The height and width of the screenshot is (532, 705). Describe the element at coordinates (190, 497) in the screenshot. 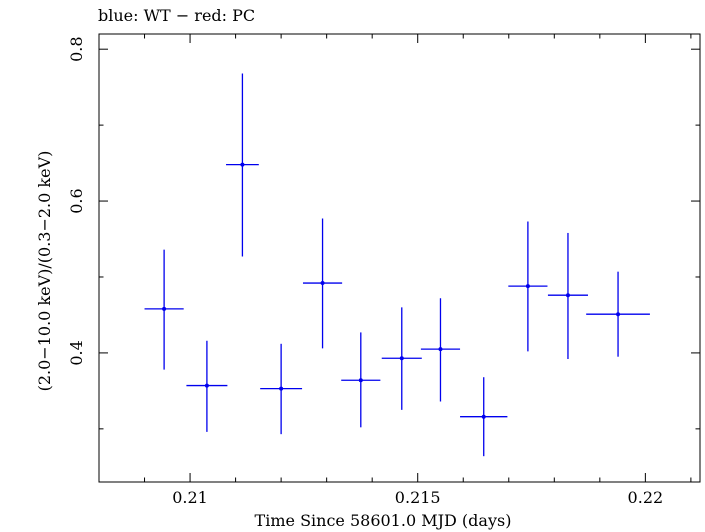

I see `x-tick-label: 0.21` at that location.